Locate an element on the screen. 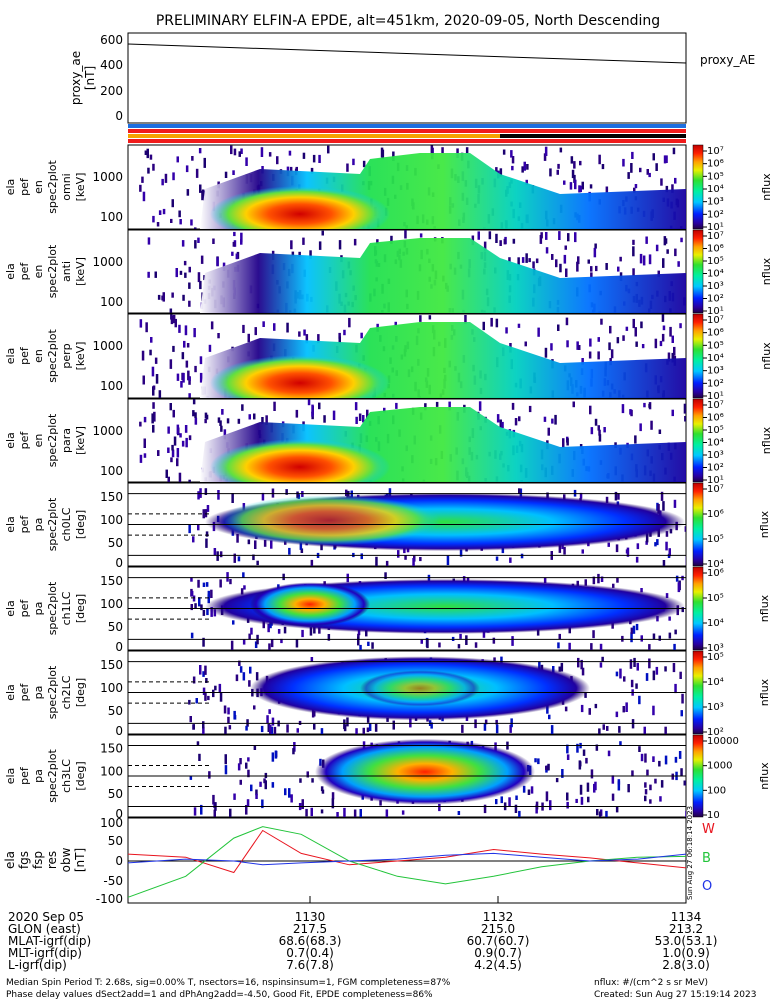  y-label-line: ela is located at coordinates (10, 356).